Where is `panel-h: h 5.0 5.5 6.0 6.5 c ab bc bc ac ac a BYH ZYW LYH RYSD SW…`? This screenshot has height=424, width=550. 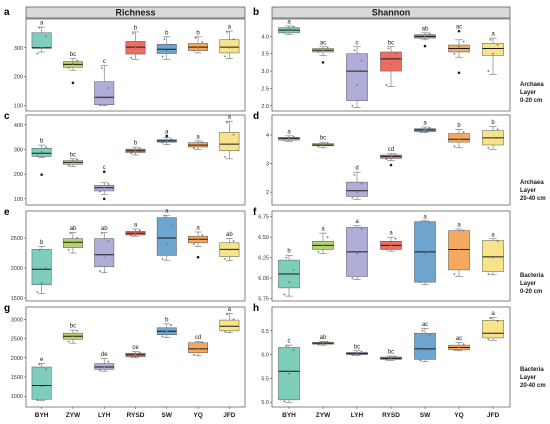
panel-h: h 5.0 5.5 6.0 6.5 c ab bc bc ac ac a BYH ZYW LYH RYSD SW… is located at coordinates (382, 361).